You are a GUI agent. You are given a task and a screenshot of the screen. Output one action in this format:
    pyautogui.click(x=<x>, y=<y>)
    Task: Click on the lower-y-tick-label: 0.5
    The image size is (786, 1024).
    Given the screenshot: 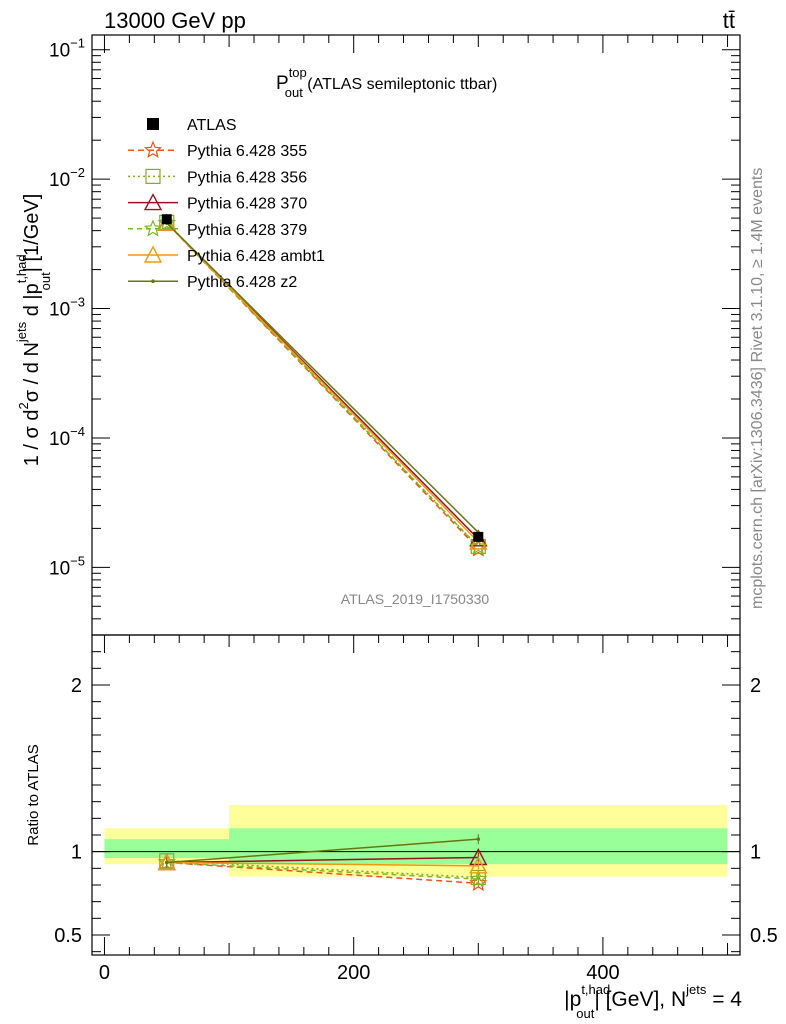 What is the action you would take?
    pyautogui.click(x=68, y=936)
    